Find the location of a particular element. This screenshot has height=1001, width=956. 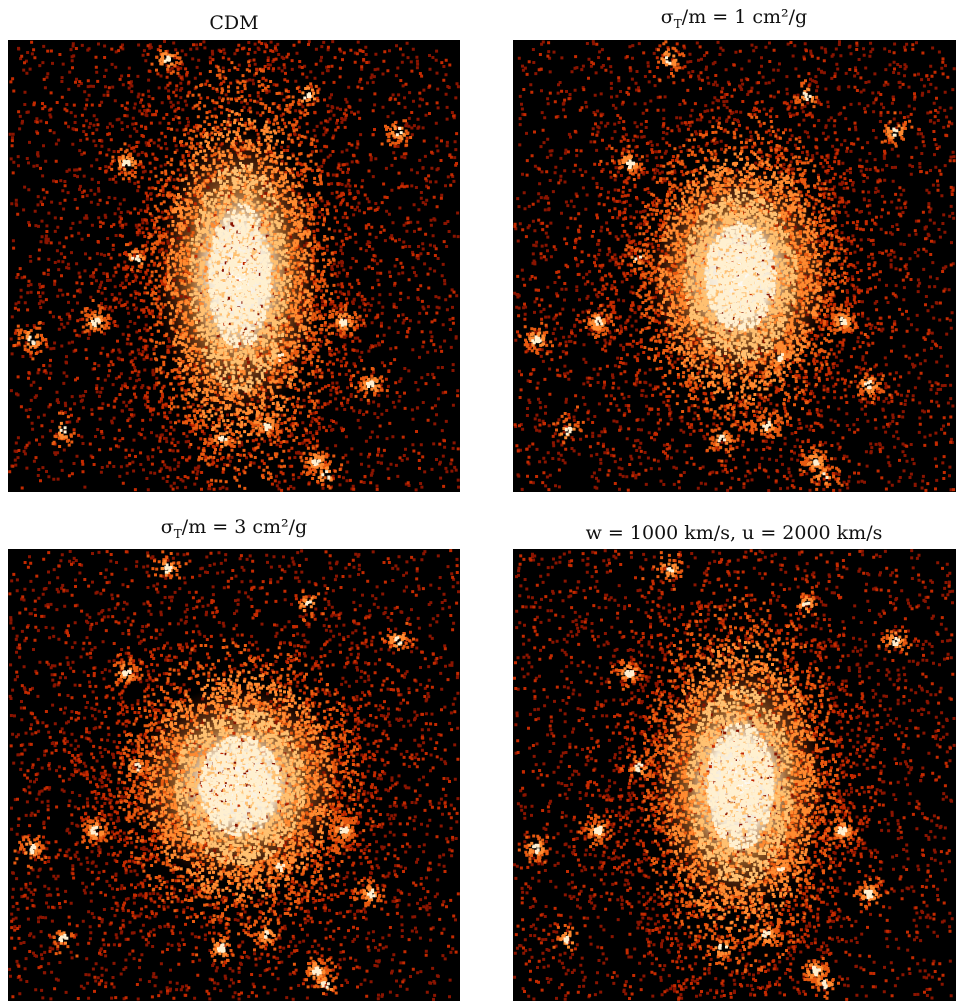

panel-title: σT/m = 1 cm²/g is located at coordinates (734, 18).